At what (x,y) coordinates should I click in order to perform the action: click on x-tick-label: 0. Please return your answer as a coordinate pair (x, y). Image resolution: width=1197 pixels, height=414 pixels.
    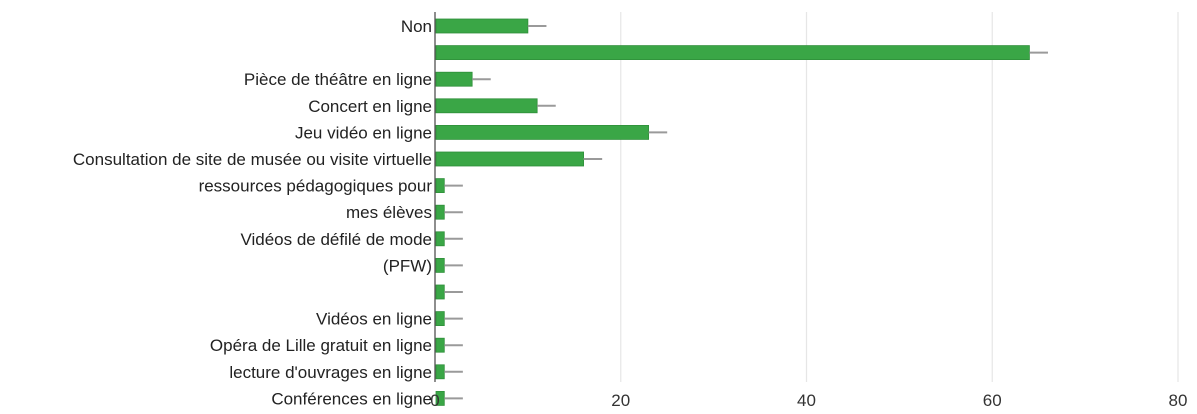
    Looking at the image, I should click on (434, 400).